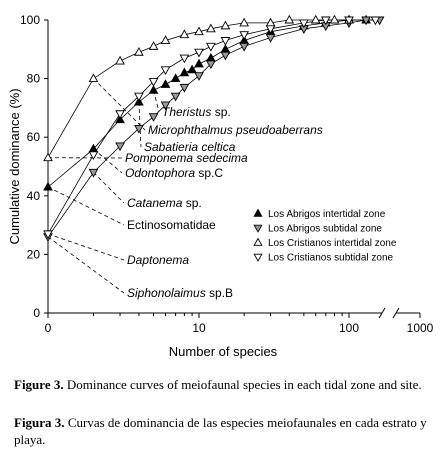 This screenshot has width=444, height=459. What do you see at coordinates (34, 196) in the screenshot?
I see `y-tick-label: 40` at bounding box center [34, 196].